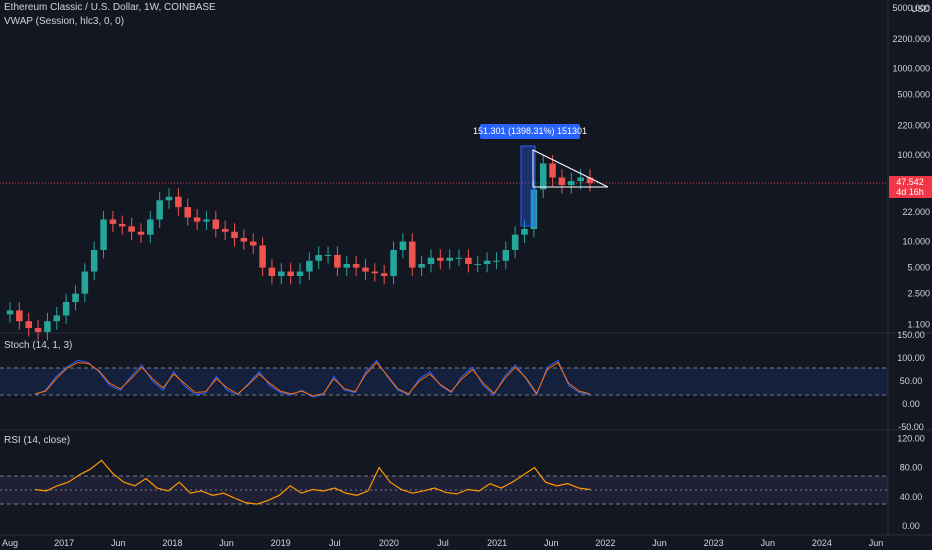  Describe the element at coordinates (444, 490) in the screenshot. I see `rsi-band` at that location.